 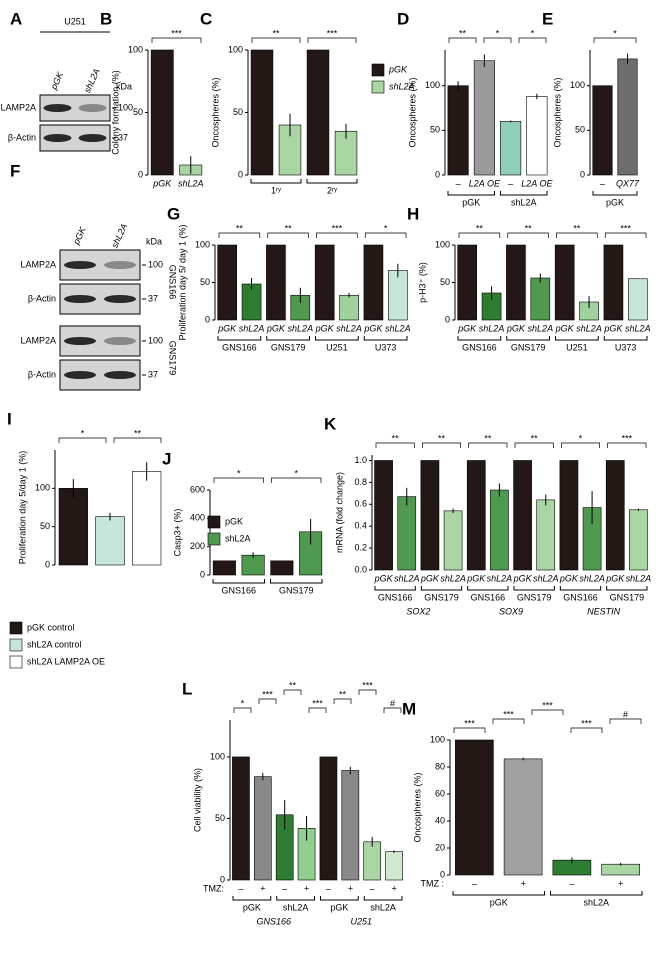 What do you see at coordinates (403, 18) in the screenshot?
I see `panel-letter: D` at bounding box center [403, 18].